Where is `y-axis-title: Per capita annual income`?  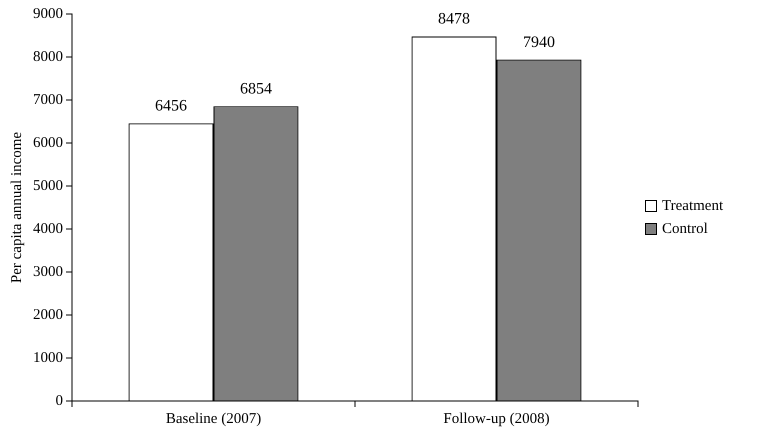
y-axis-title: Per capita annual income is located at coordinates (16, 208).